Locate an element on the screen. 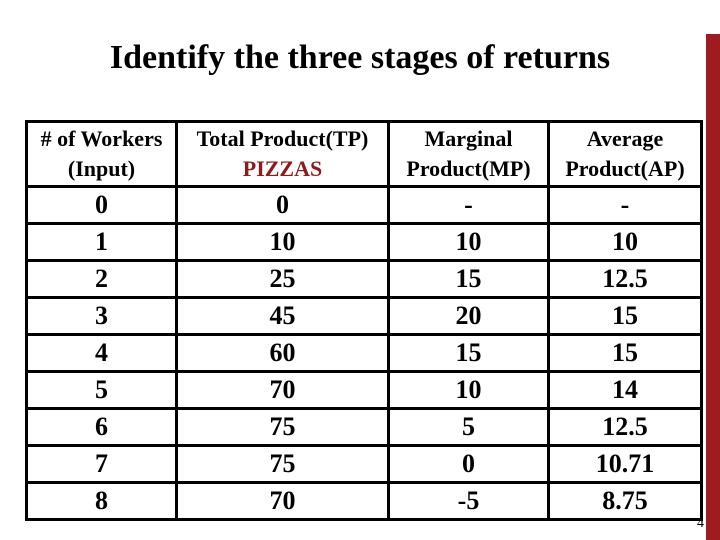 The height and width of the screenshot is (540, 720). header-average-line1: Average is located at coordinates (625, 138).